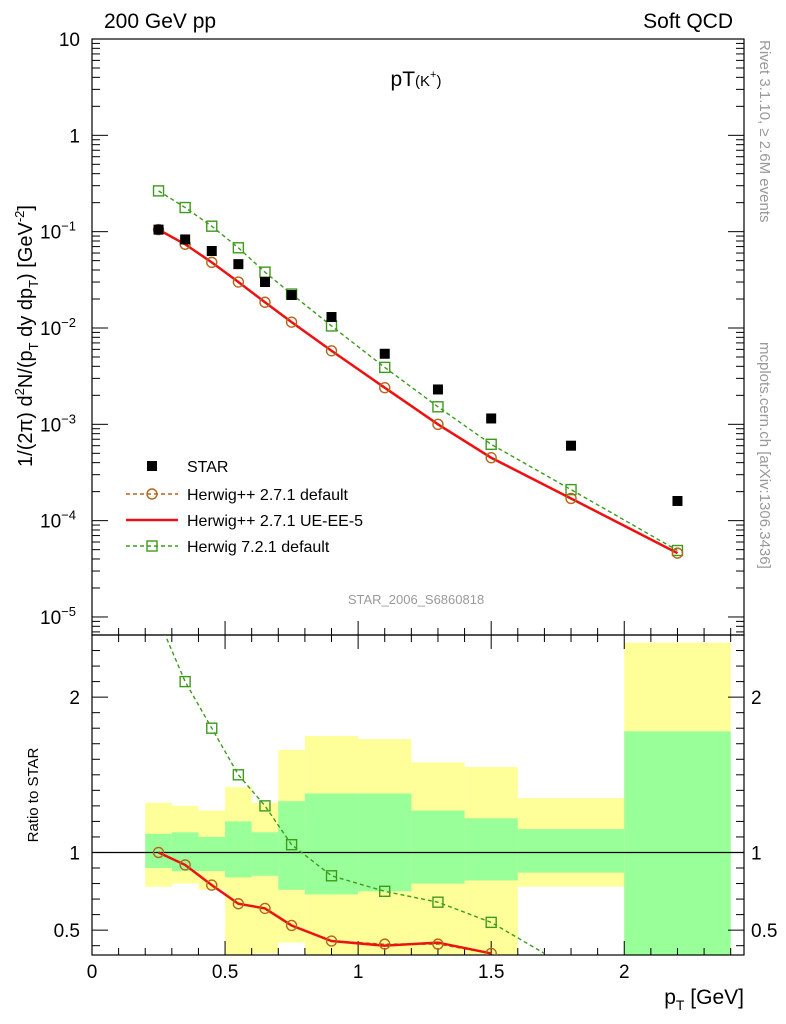 The image size is (786, 1024). I want to click on x-tick-label: 1.5, so click(491, 972).